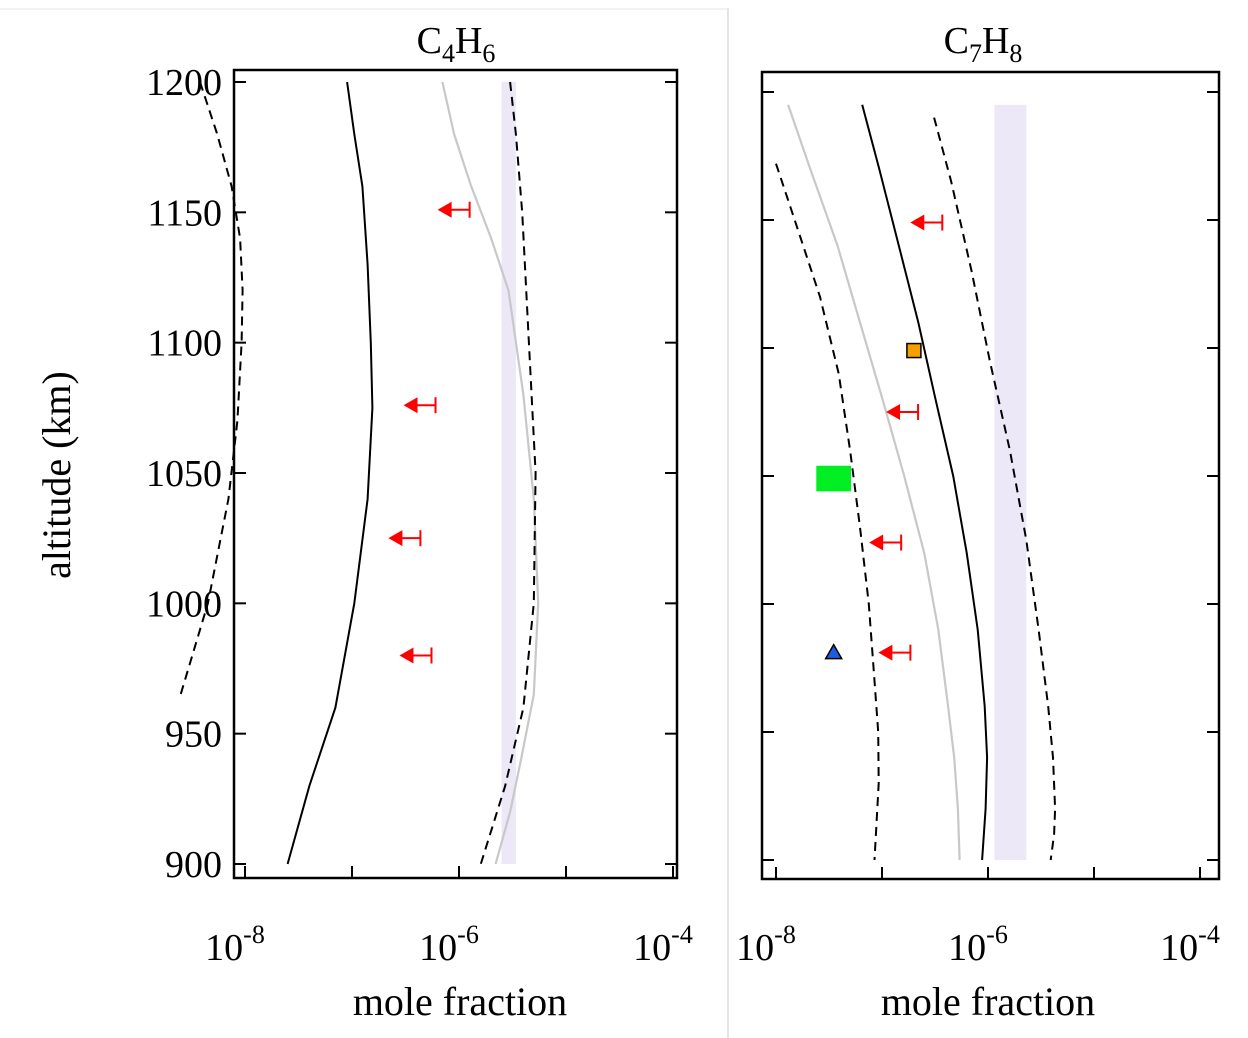  Describe the element at coordinates (193, 735) in the screenshot. I see `y-tick-label: 950` at that location.